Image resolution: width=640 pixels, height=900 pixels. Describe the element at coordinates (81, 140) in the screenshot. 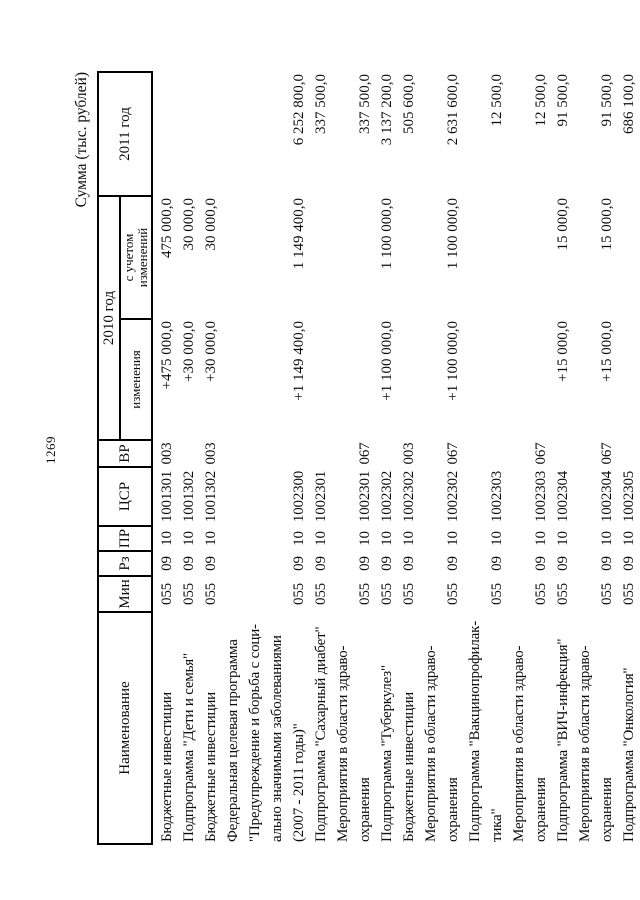

I see `units-caption: Сумма (тыс. рублей)` at that location.